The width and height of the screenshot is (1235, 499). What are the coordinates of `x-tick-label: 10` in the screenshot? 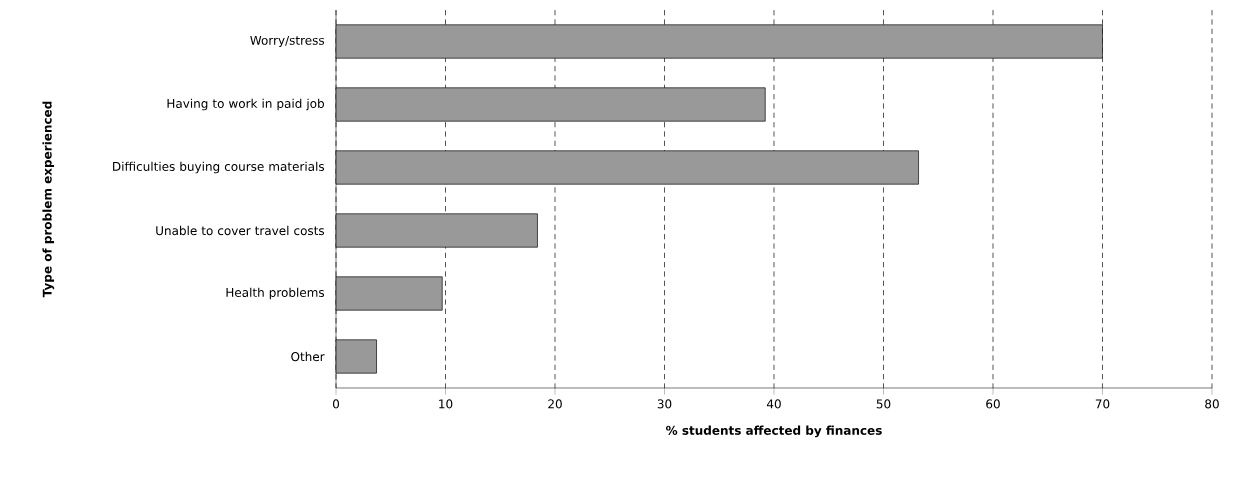 It's located at (446, 404).